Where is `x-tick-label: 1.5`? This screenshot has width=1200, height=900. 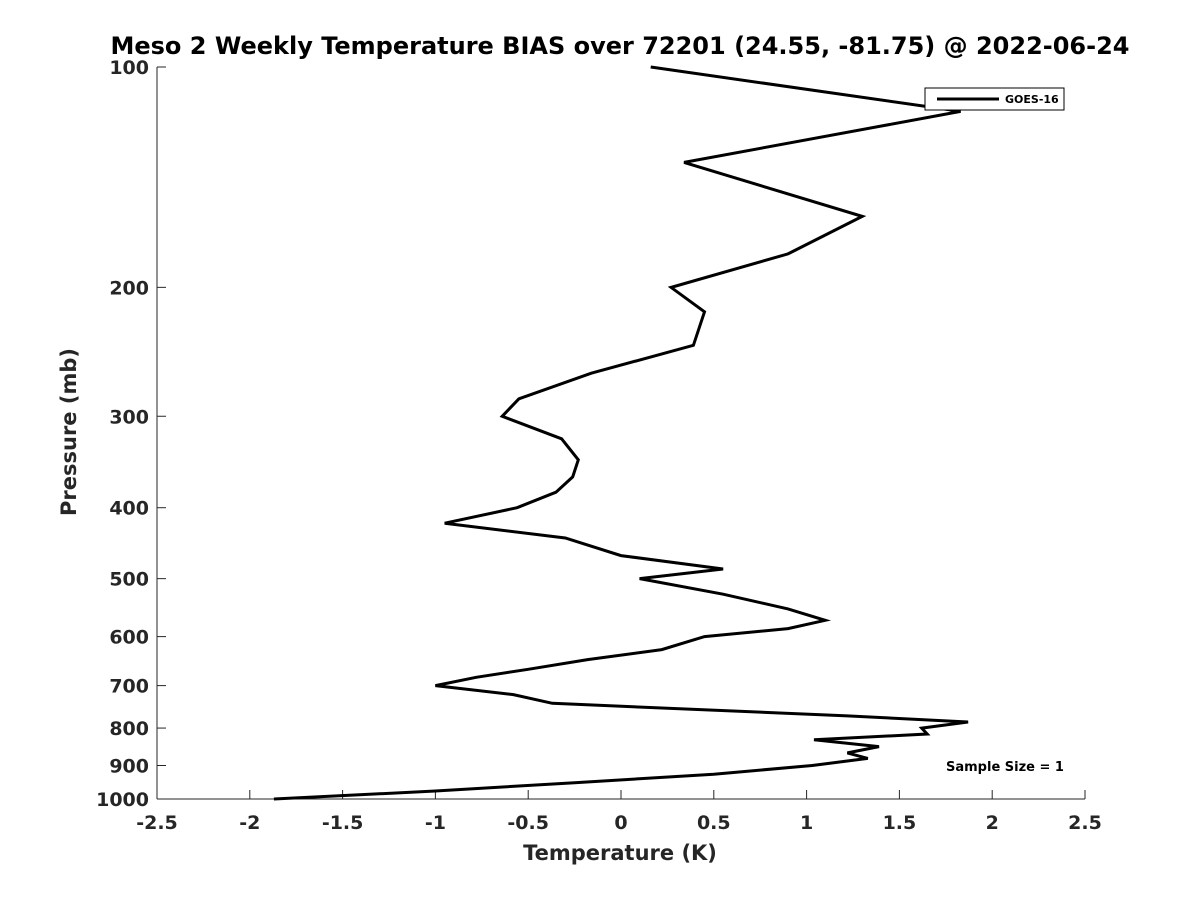
x-tick-label: 1.5 is located at coordinates (900, 823).